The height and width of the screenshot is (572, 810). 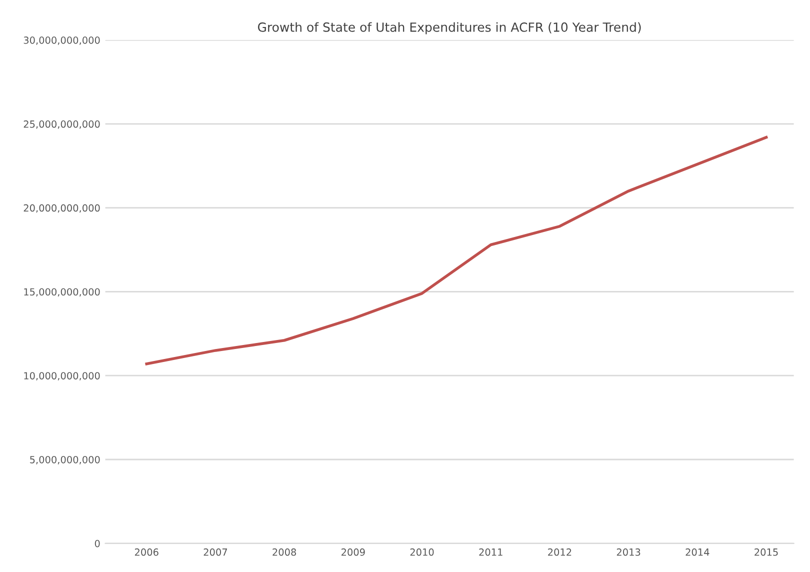 What do you see at coordinates (353, 552) in the screenshot?
I see `x-tick-label: 2009` at bounding box center [353, 552].